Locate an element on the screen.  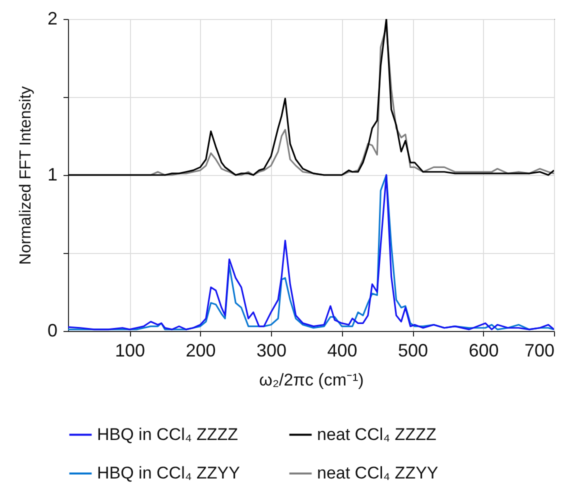
x-tick-label: 400 is located at coordinates (342, 350).